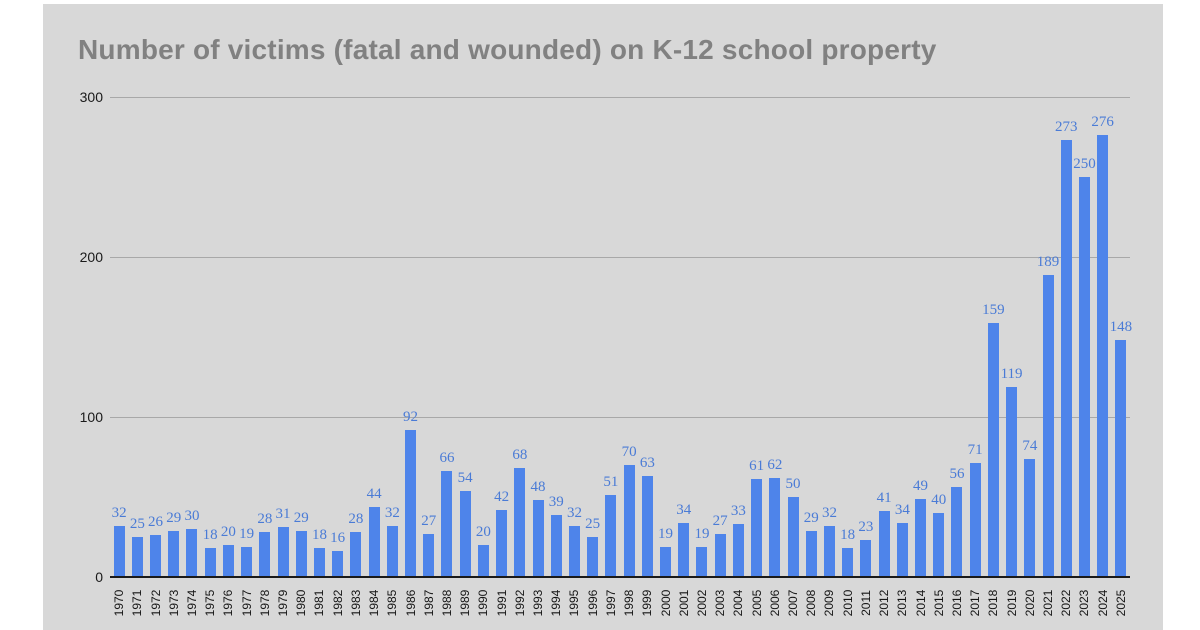 The image size is (1200, 630). I want to click on x-axis-year-label: 2013, so click(902, 603).